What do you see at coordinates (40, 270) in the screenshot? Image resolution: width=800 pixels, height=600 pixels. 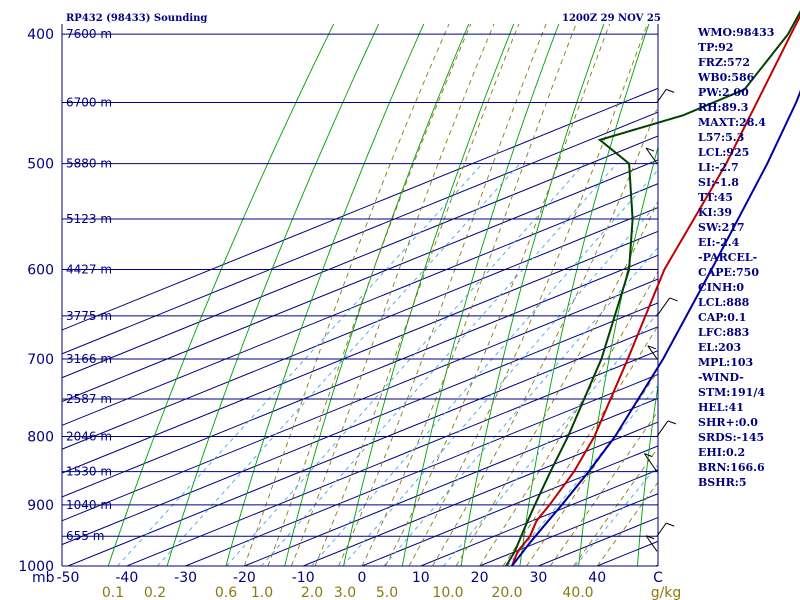 I see `pressure-tick-label: 600` at bounding box center [40, 270].